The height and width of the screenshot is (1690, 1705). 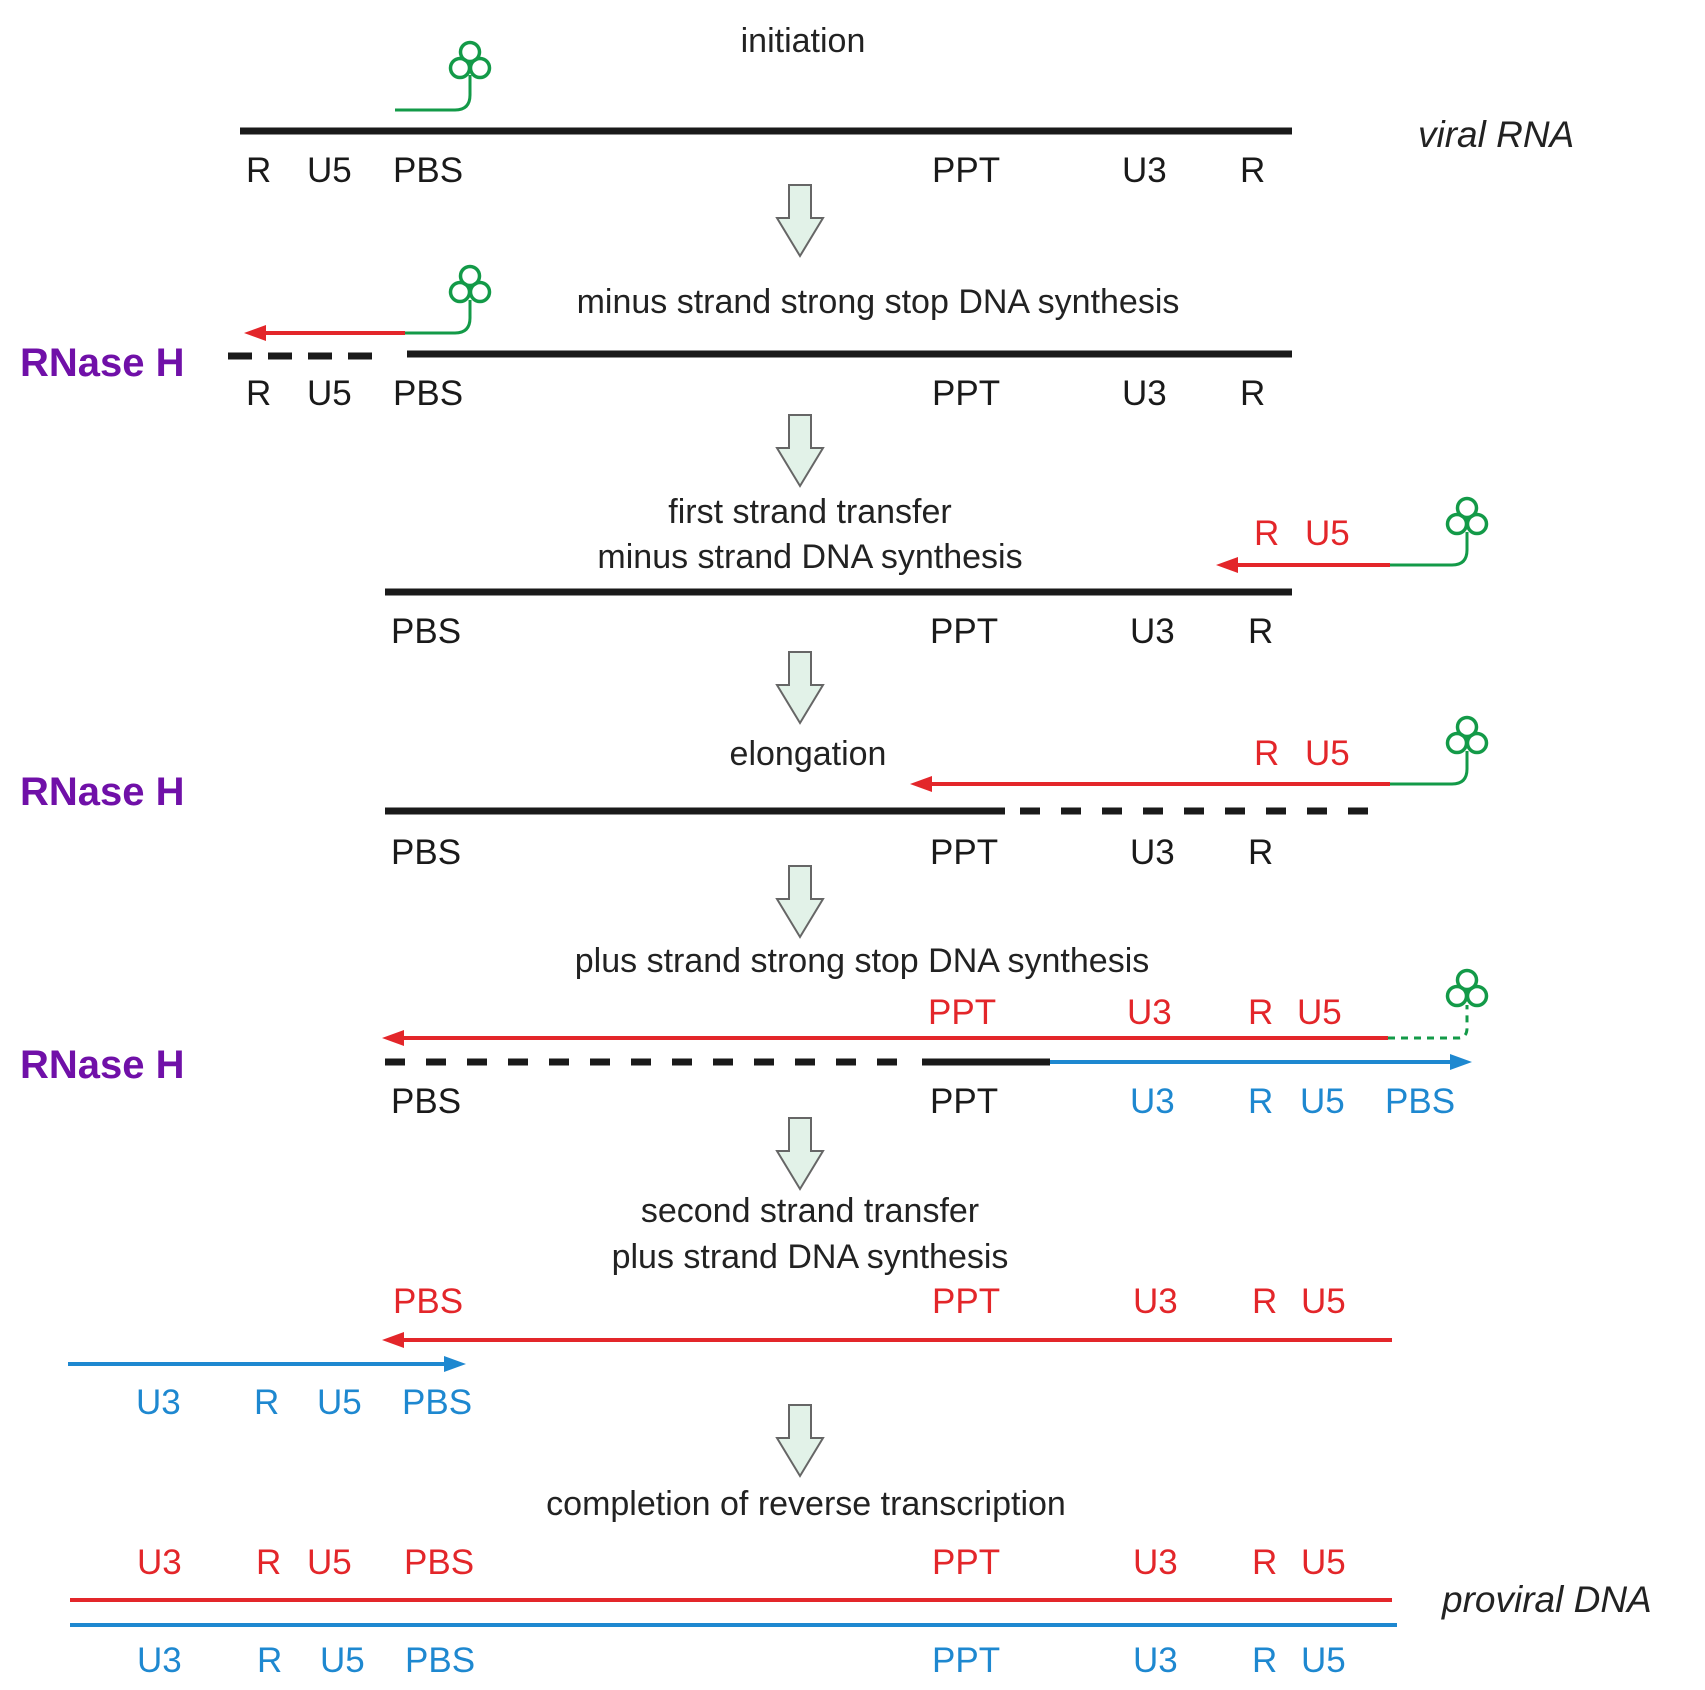 I want to click on caption-plus-strong-stop: plus strand strong stop DNA synthesis, so click(x=862, y=961).